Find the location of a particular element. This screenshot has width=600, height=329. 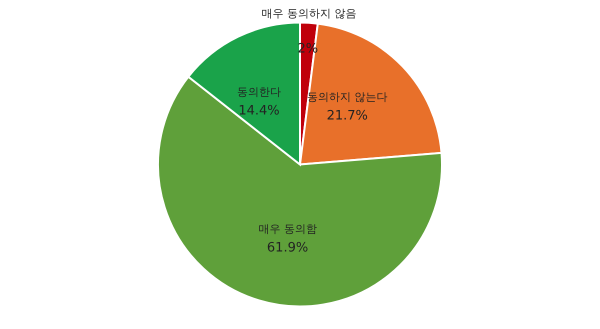

data-label: 61.9% is located at coordinates (287, 248).